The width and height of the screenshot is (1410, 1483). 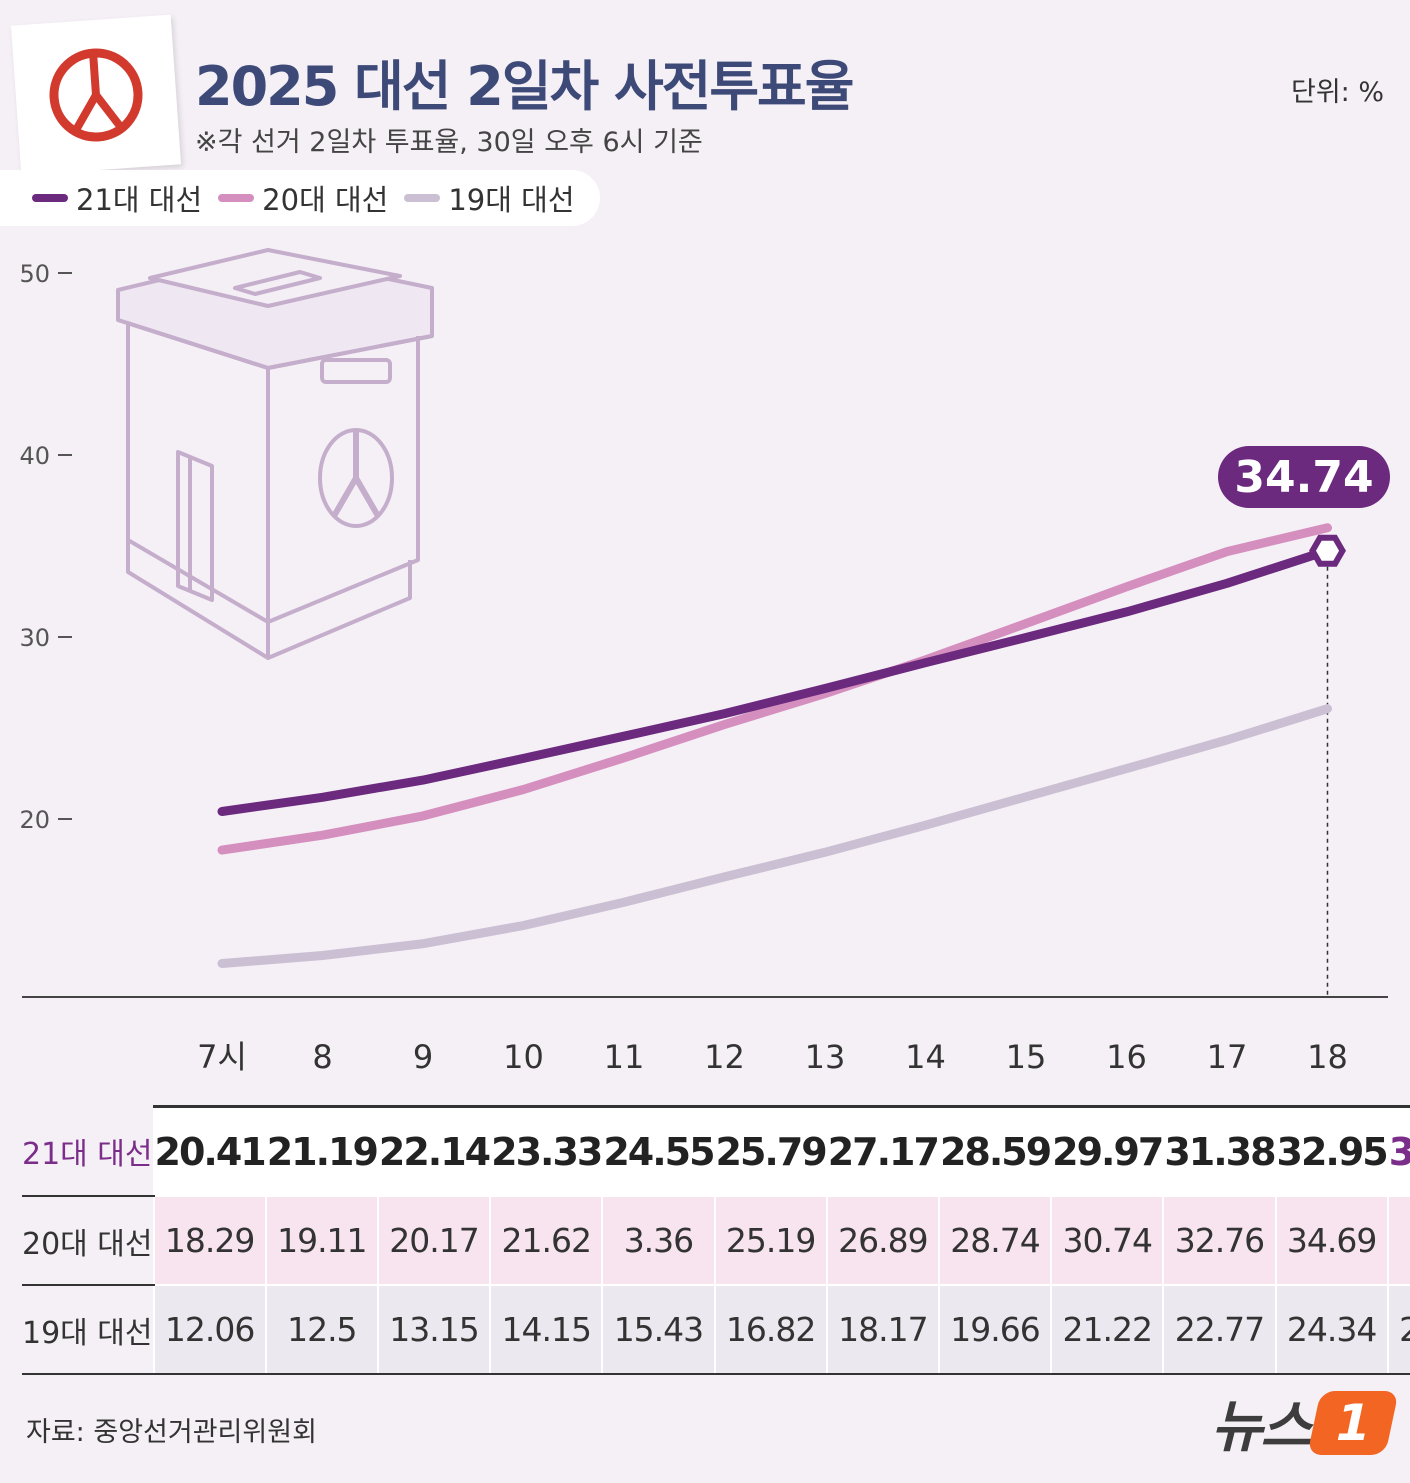 What do you see at coordinates (1331, 1150) in the screenshot?
I see `table-cell: 32.95` at bounding box center [1331, 1150].